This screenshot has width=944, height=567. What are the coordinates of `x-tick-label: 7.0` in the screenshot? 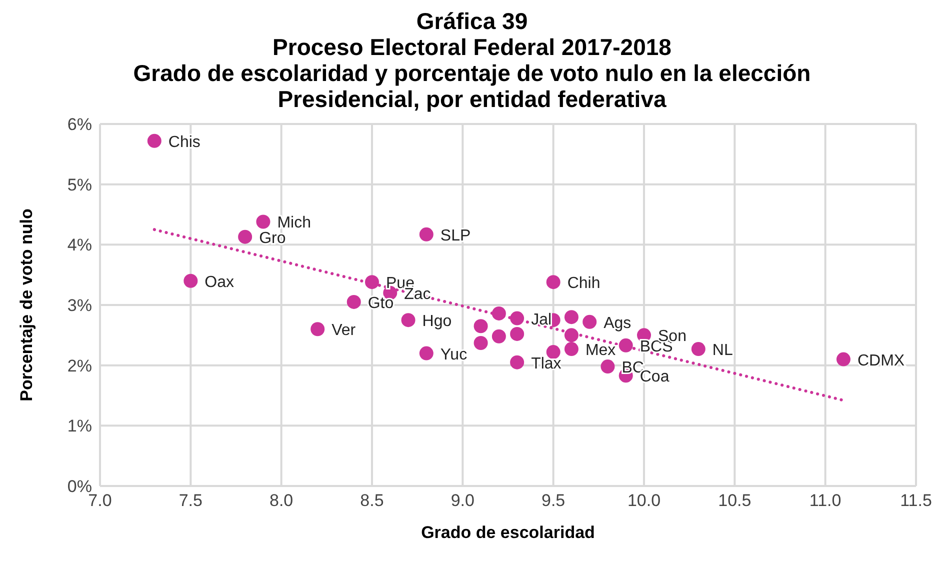 It's located at (100, 500).